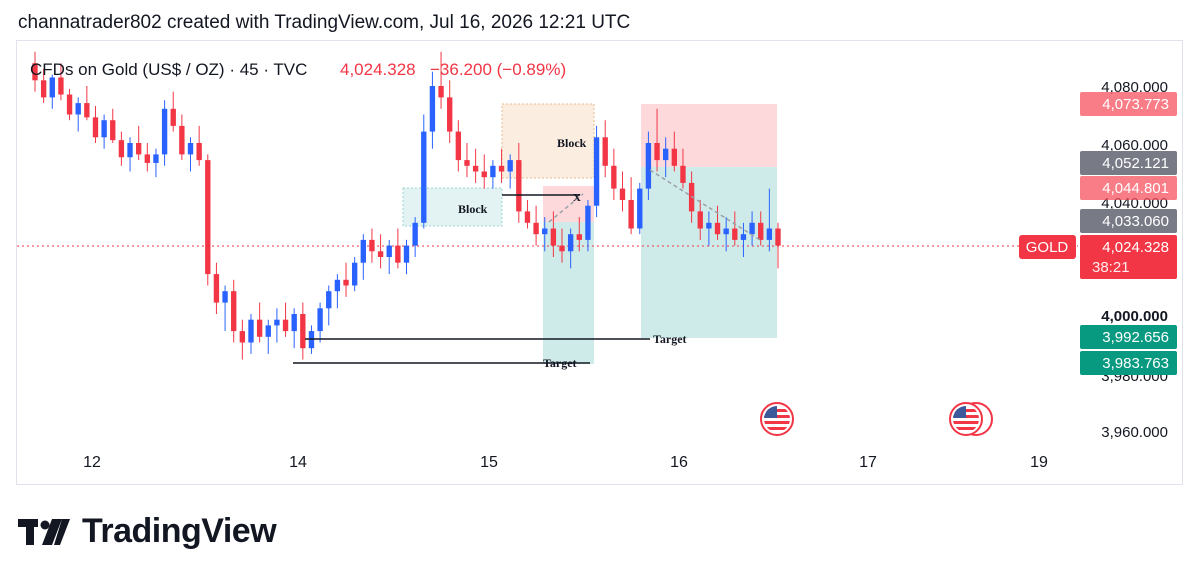 The height and width of the screenshot is (581, 1200). Describe the element at coordinates (670, 339) in the screenshot. I see `annotation-target-1: Target` at that location.